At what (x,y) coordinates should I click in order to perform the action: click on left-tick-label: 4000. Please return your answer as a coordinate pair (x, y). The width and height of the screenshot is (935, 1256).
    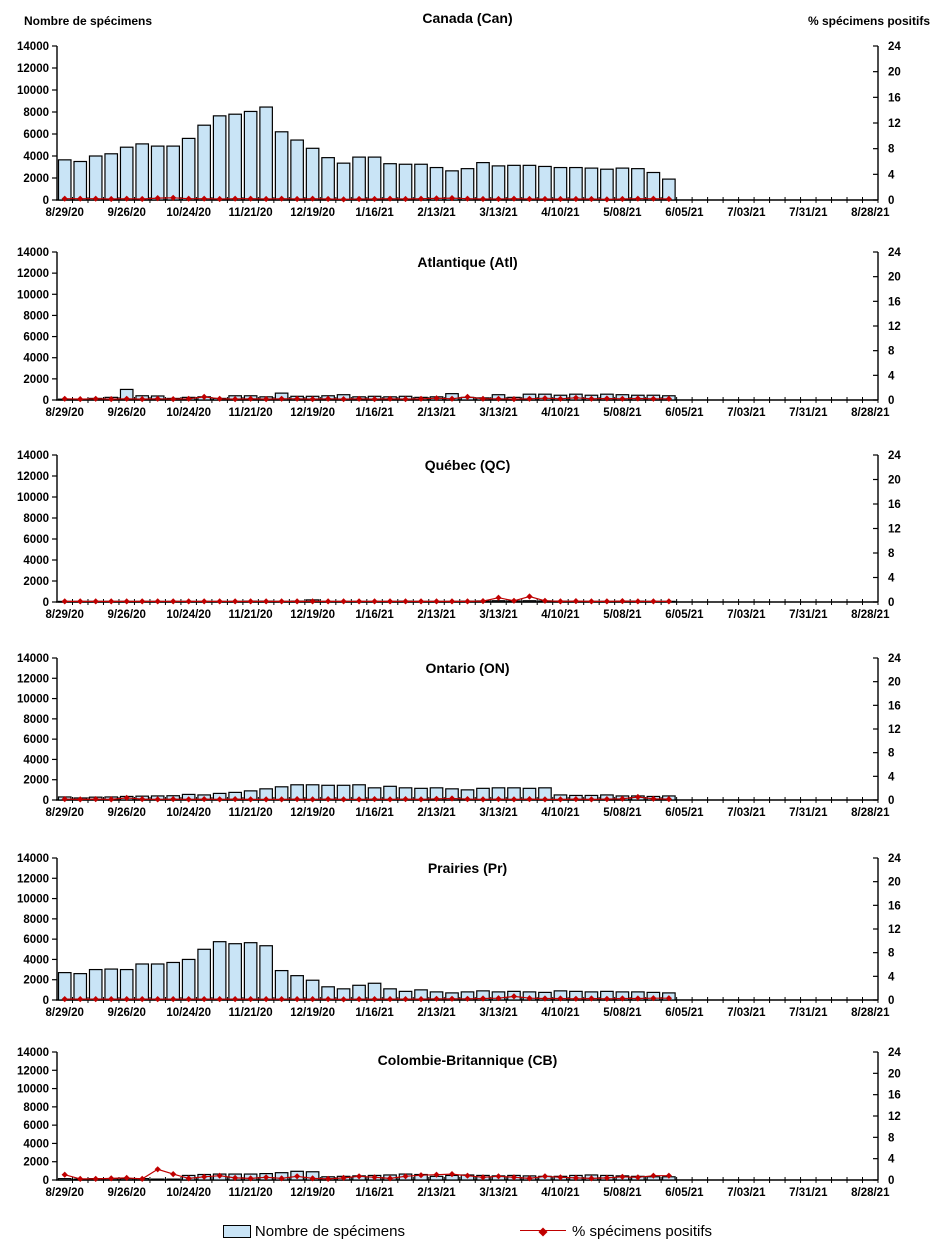
    Looking at the image, I should click on (36, 157).